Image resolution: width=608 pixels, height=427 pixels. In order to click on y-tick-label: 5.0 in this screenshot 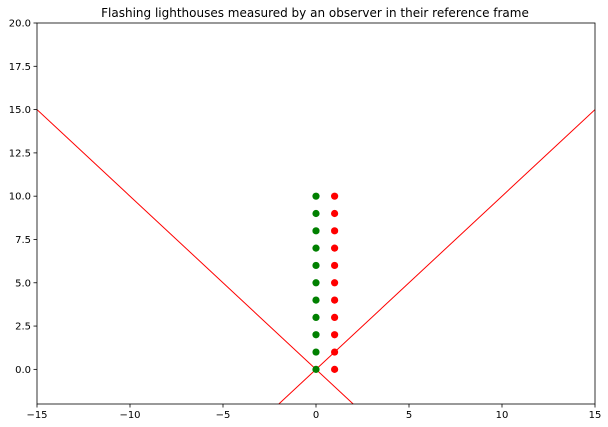, I will do `click(23, 283)`.